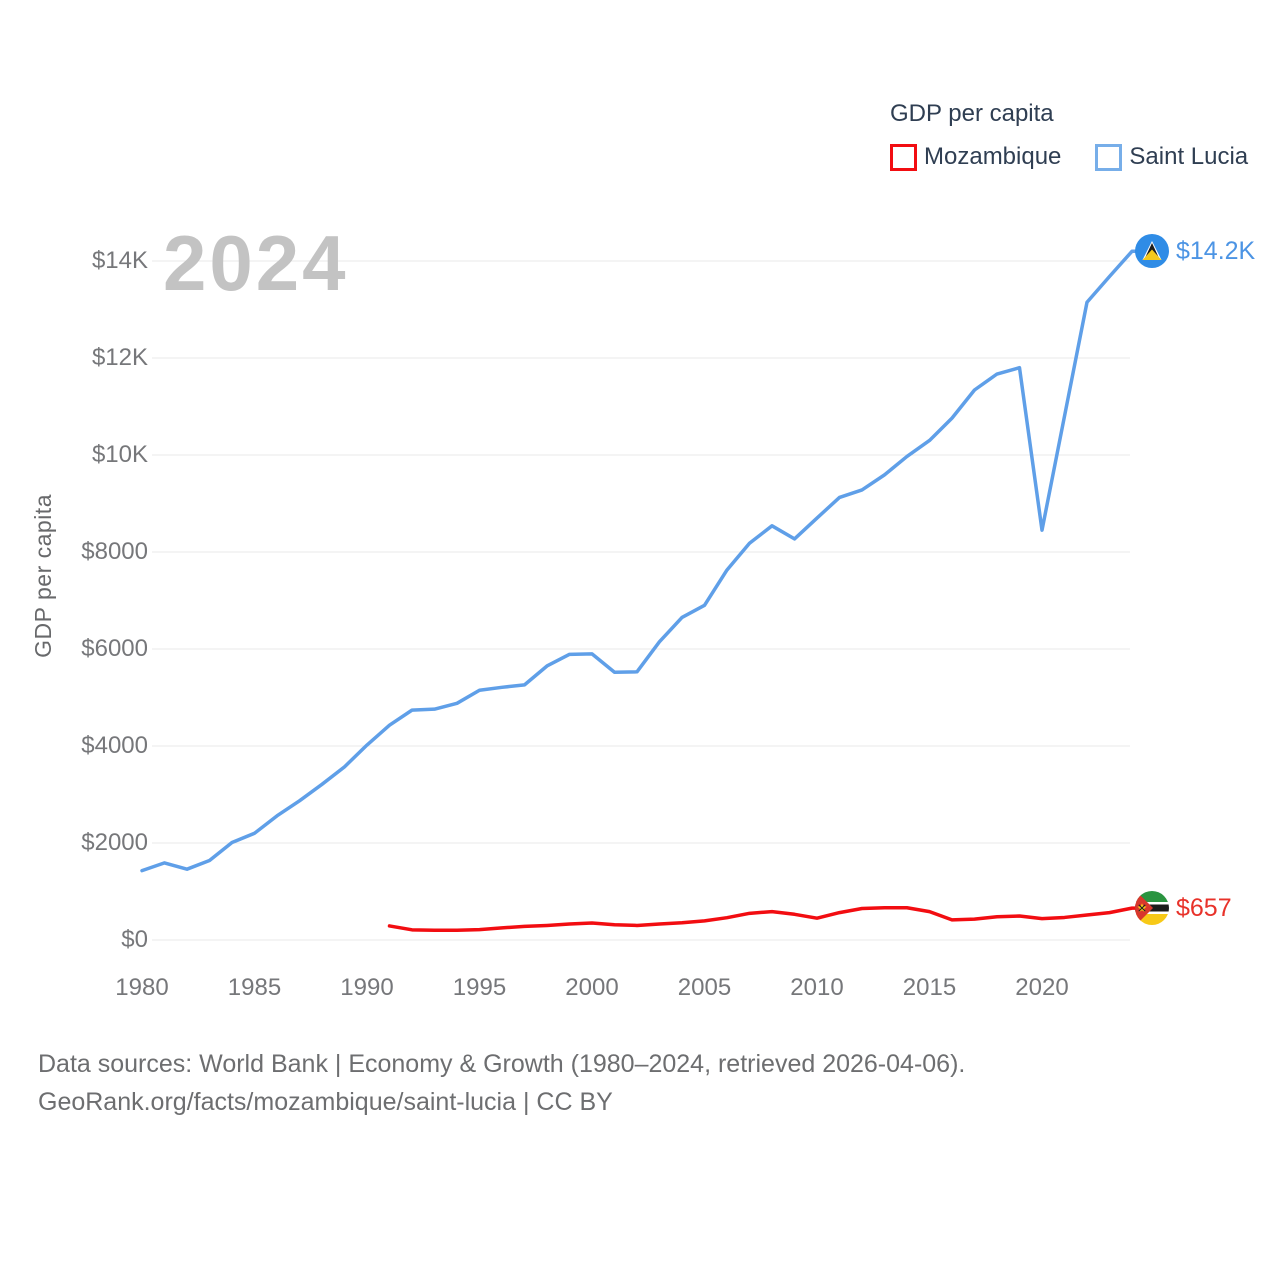 The image size is (1280, 1280). What do you see at coordinates (114, 842) in the screenshot?
I see `y-tick-label: $2000` at bounding box center [114, 842].